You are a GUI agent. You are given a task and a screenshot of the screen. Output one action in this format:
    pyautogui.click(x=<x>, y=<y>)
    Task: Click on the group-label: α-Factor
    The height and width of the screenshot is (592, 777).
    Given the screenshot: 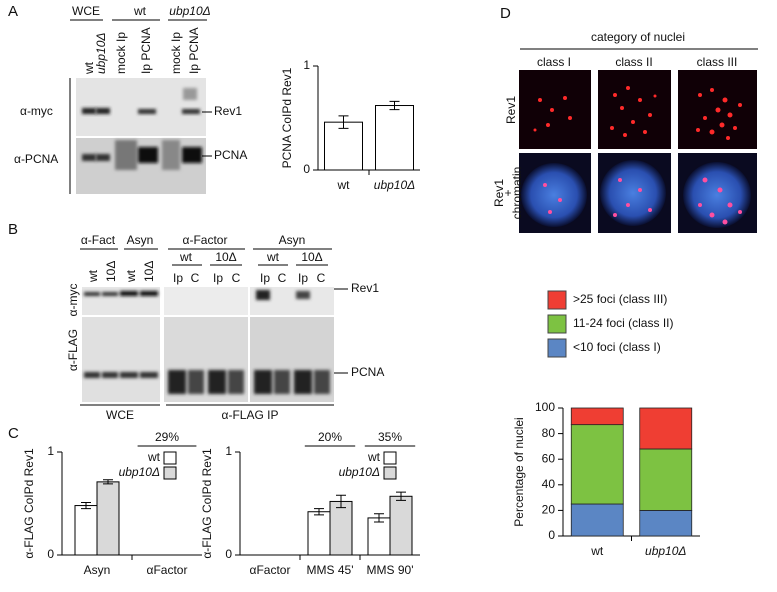 What is the action you would take?
    pyautogui.click(x=205, y=240)
    